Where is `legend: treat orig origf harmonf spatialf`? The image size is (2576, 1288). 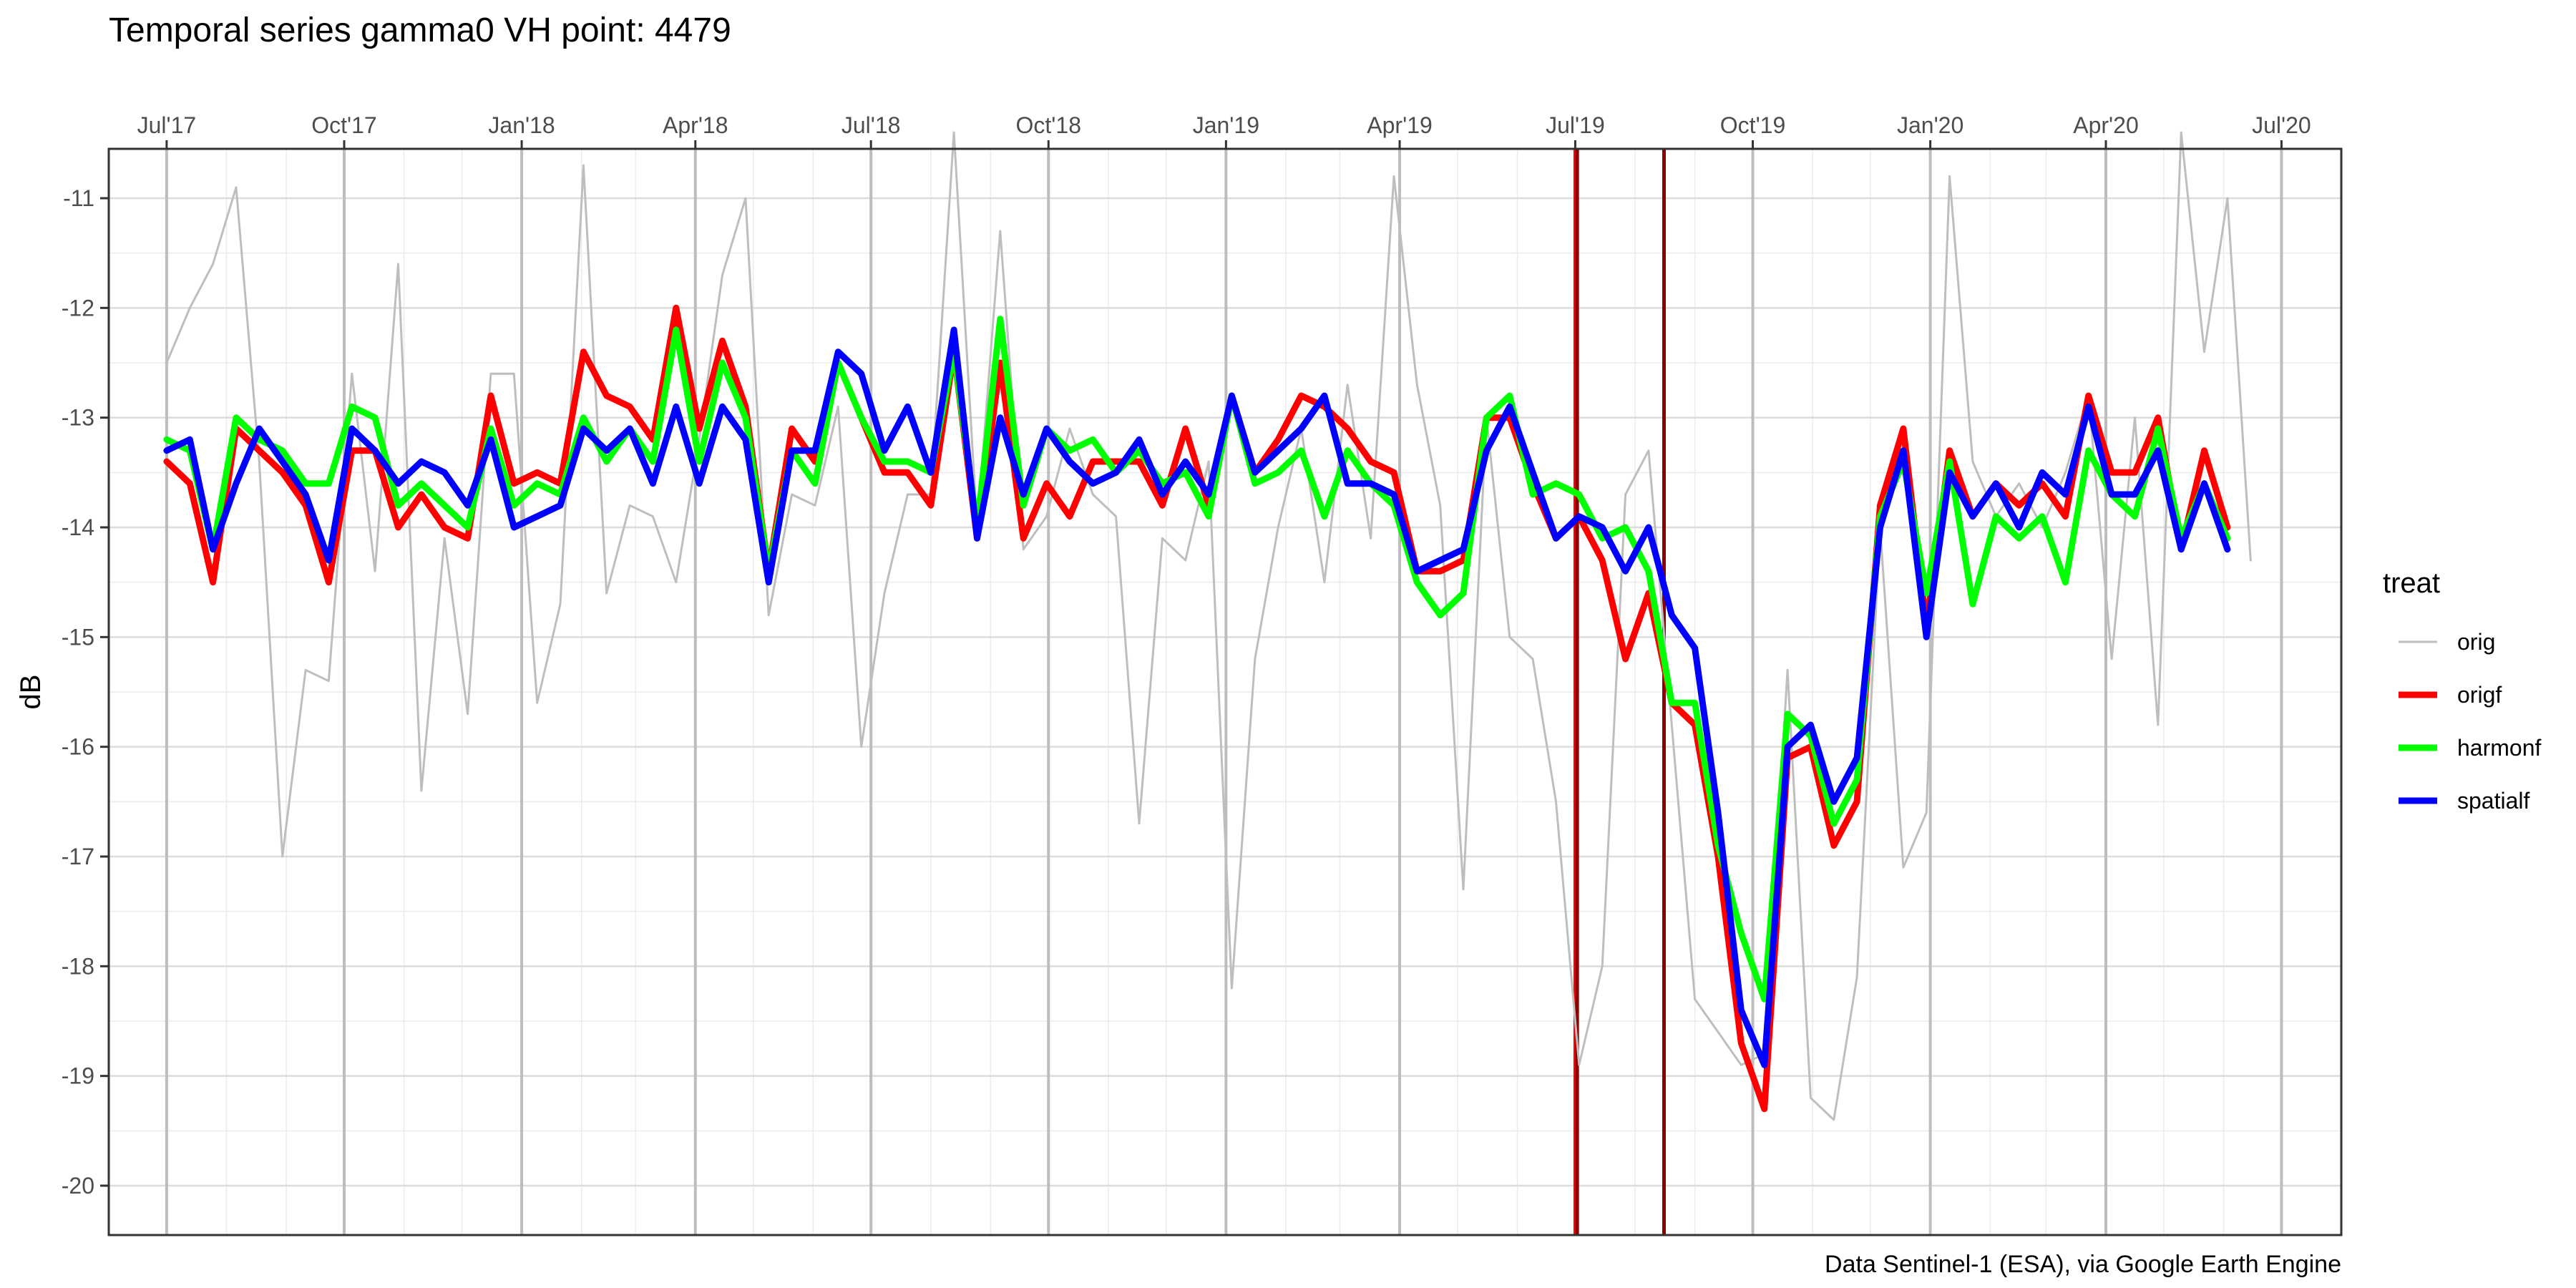 legend: treat orig origf harmonf spatialf is located at coordinates (2462, 690).